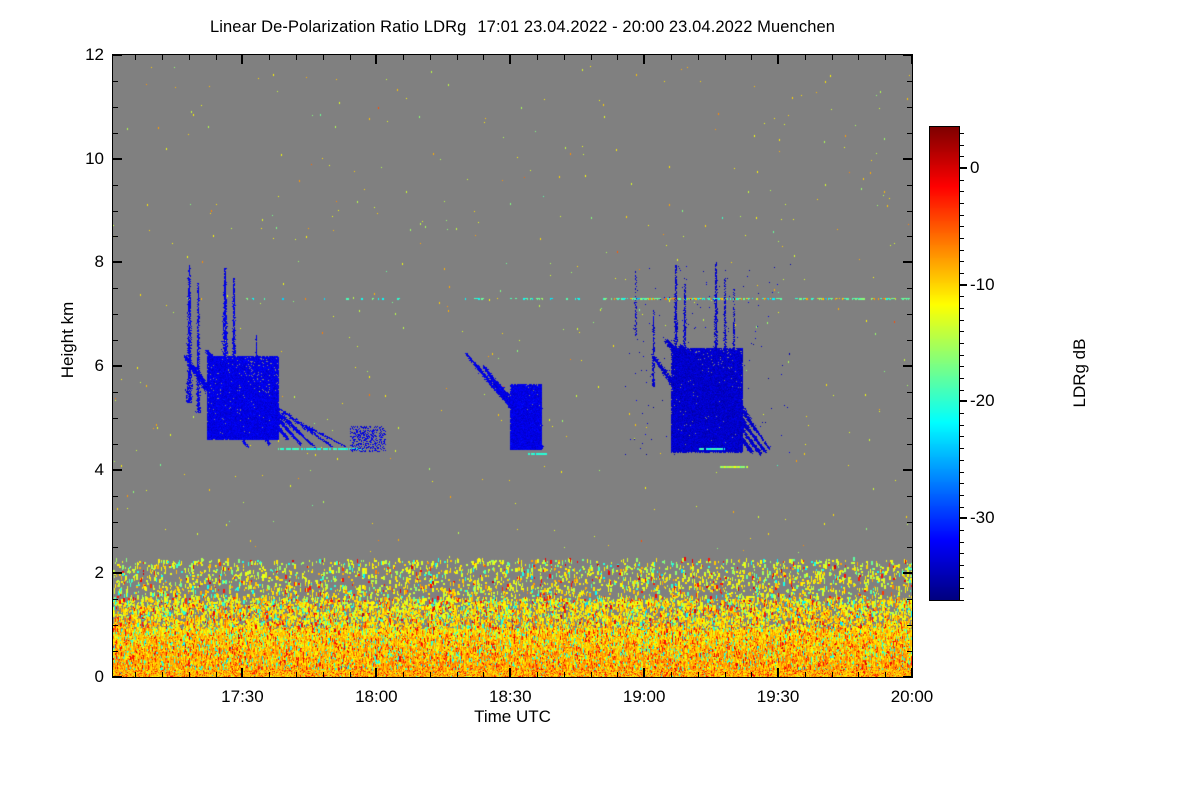 Image resolution: width=1200 pixels, height=800 pixels. Describe the element at coordinates (982, 518) in the screenshot. I see `colorbar-label--30: -30` at that location.